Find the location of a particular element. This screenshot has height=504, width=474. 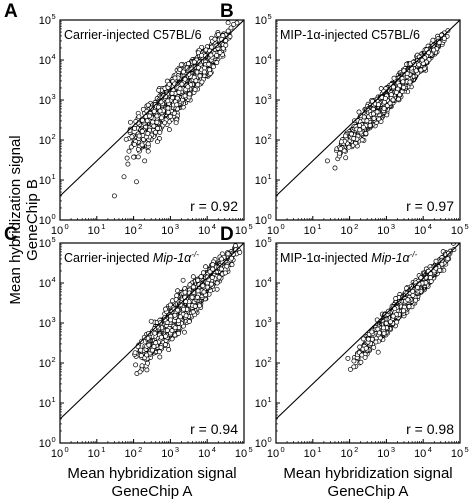

x-tick-exponent: 4 is located at coordinates (214, 226).